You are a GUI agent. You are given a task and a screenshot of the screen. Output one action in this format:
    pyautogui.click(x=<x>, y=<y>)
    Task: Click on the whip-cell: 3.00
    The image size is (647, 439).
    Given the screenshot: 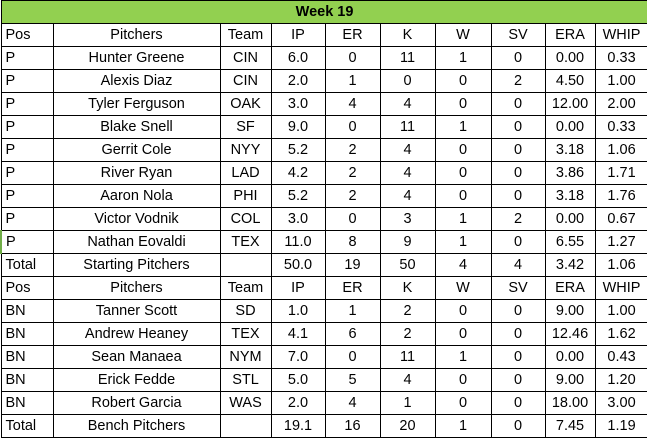 What is the action you would take?
    pyautogui.click(x=620, y=403)
    